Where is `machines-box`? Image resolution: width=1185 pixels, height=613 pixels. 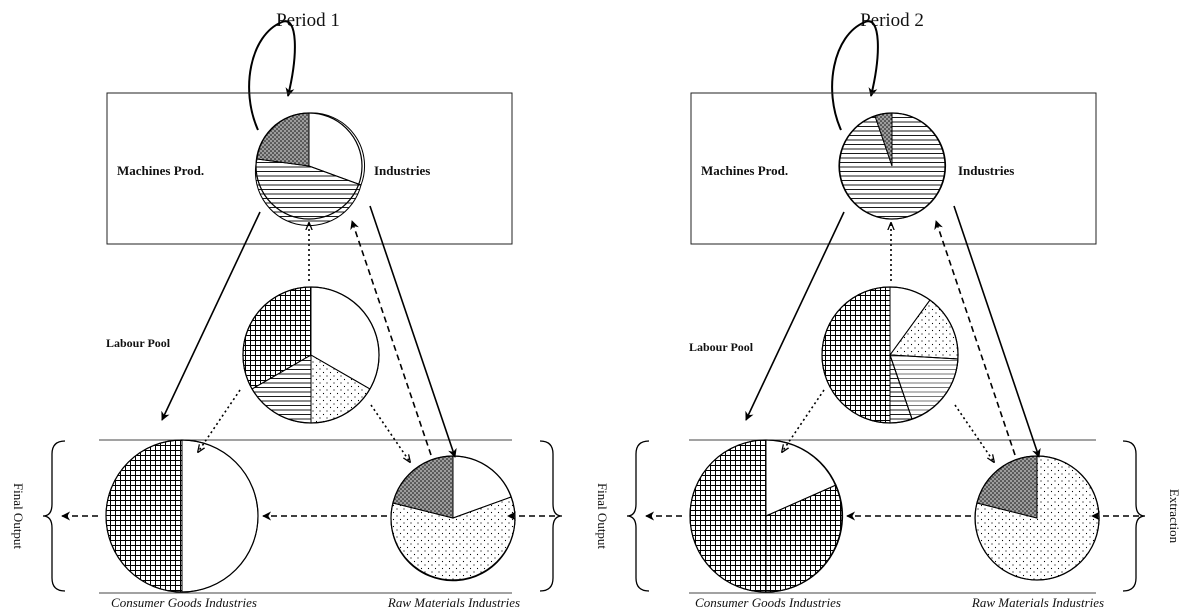 machines-box is located at coordinates (893, 168).